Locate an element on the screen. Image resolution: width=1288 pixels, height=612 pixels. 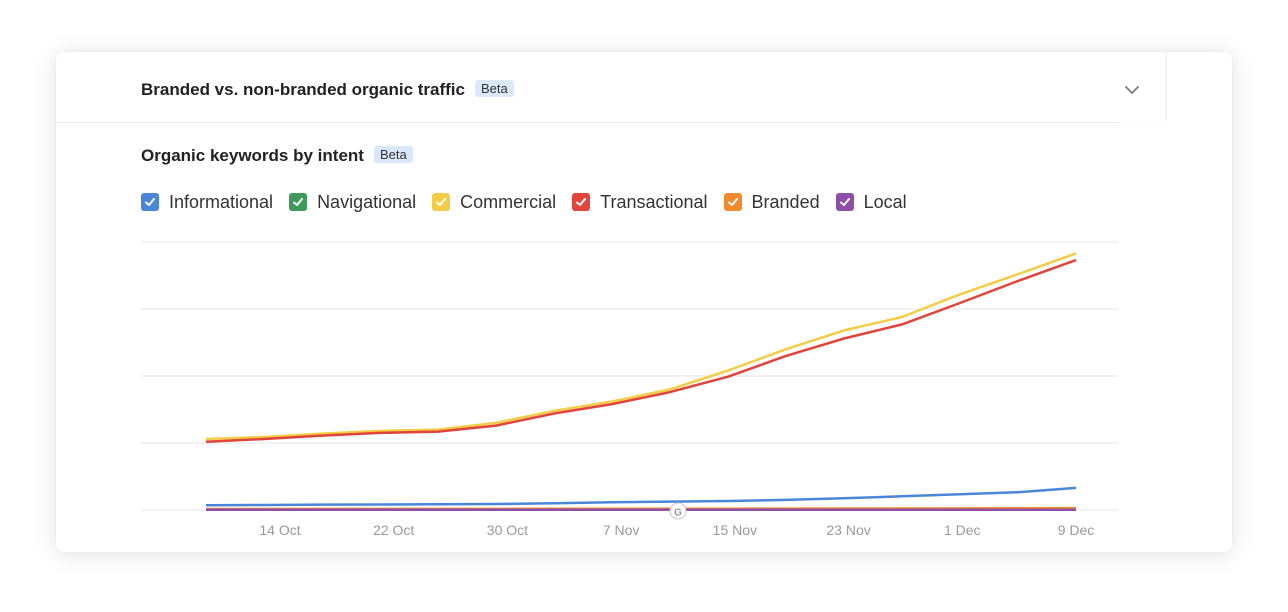
svg-text: G is located at coordinates (678, 513).